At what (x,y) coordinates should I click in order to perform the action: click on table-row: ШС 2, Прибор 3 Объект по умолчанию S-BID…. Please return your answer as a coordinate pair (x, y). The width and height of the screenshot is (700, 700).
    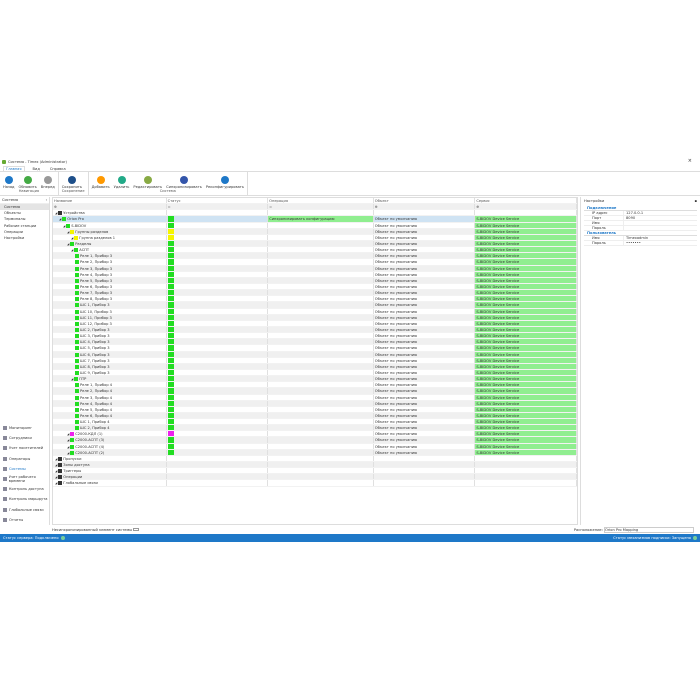
    Looking at the image, I should click on (315, 330).